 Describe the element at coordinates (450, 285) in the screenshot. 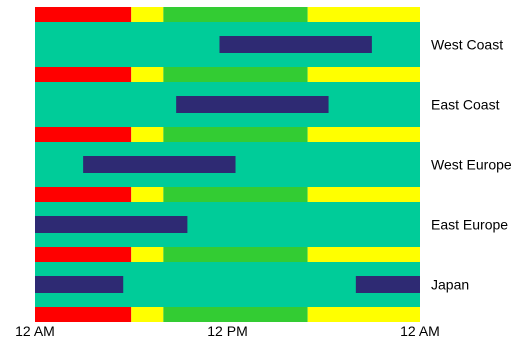

I see `region-label-4: Japan` at that location.